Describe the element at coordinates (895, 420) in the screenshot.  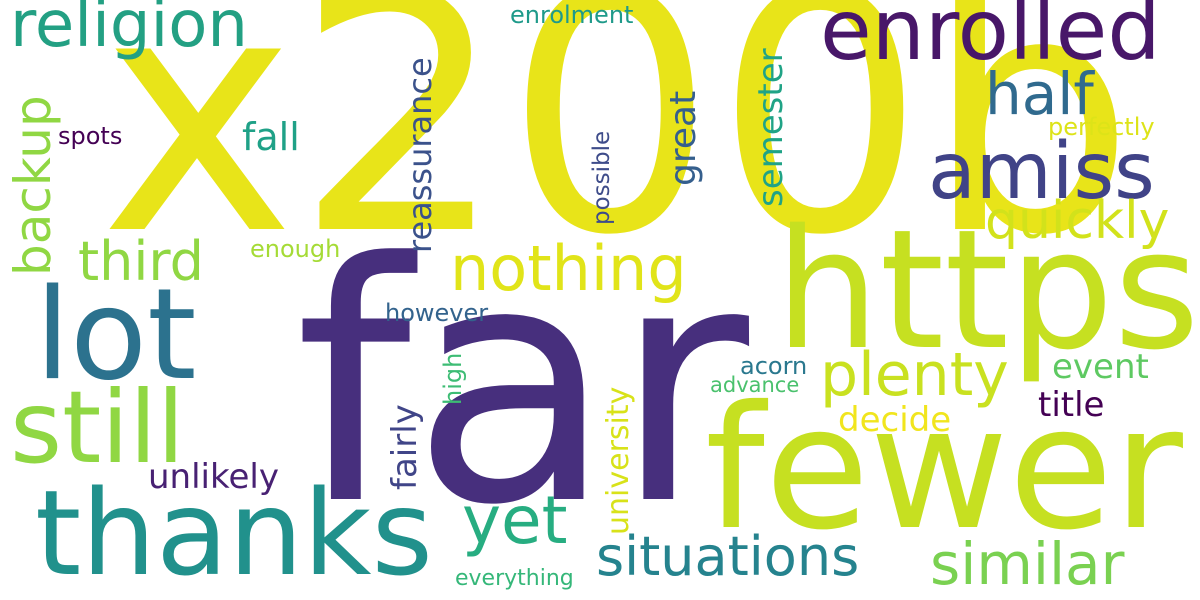
I see `word-decide: decide` at that location.